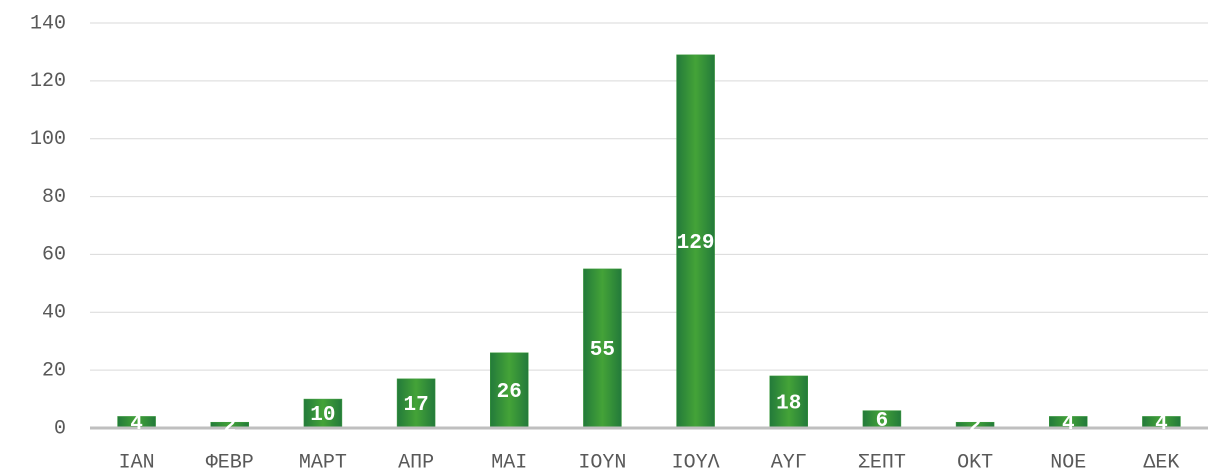 This screenshot has width=1208, height=475. Describe the element at coordinates (230, 462) in the screenshot. I see `x-tick-label: ΦΕΒΡ` at that location.